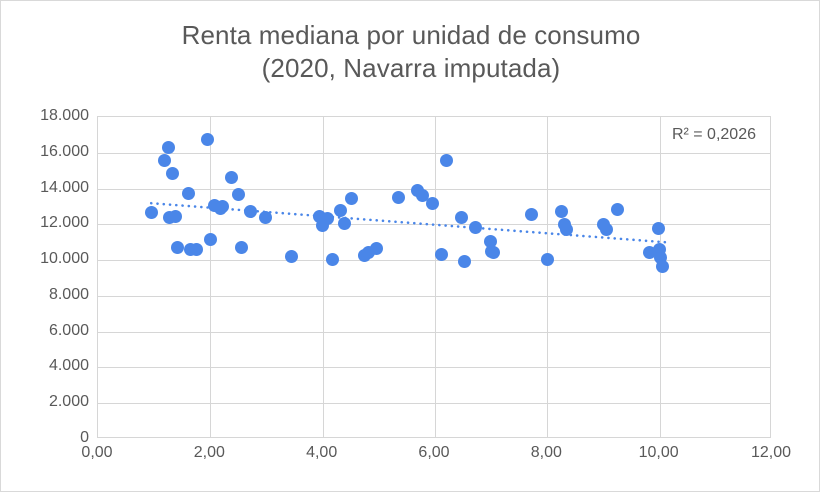  Describe the element at coordinates (322, 452) in the screenshot. I see `x-axis-tick-label: 4,00` at that location.